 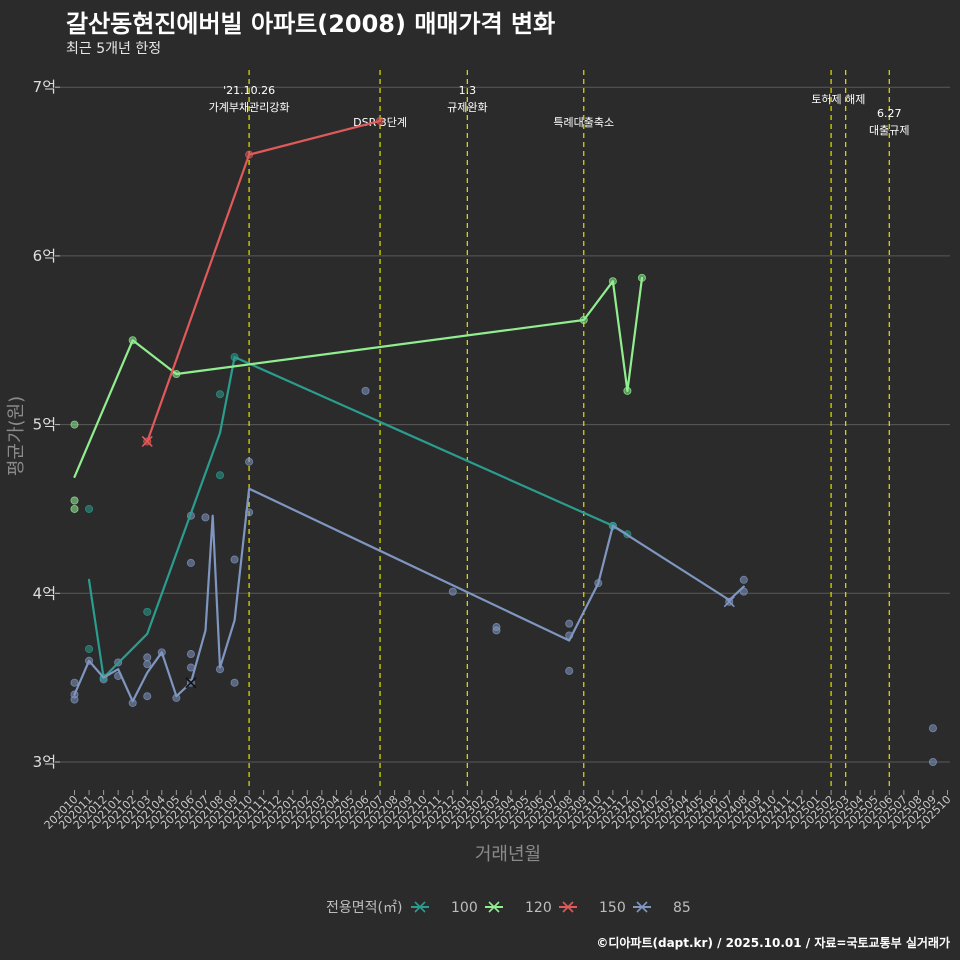 I want to click on event-label: 6.27, so click(x=889, y=113).